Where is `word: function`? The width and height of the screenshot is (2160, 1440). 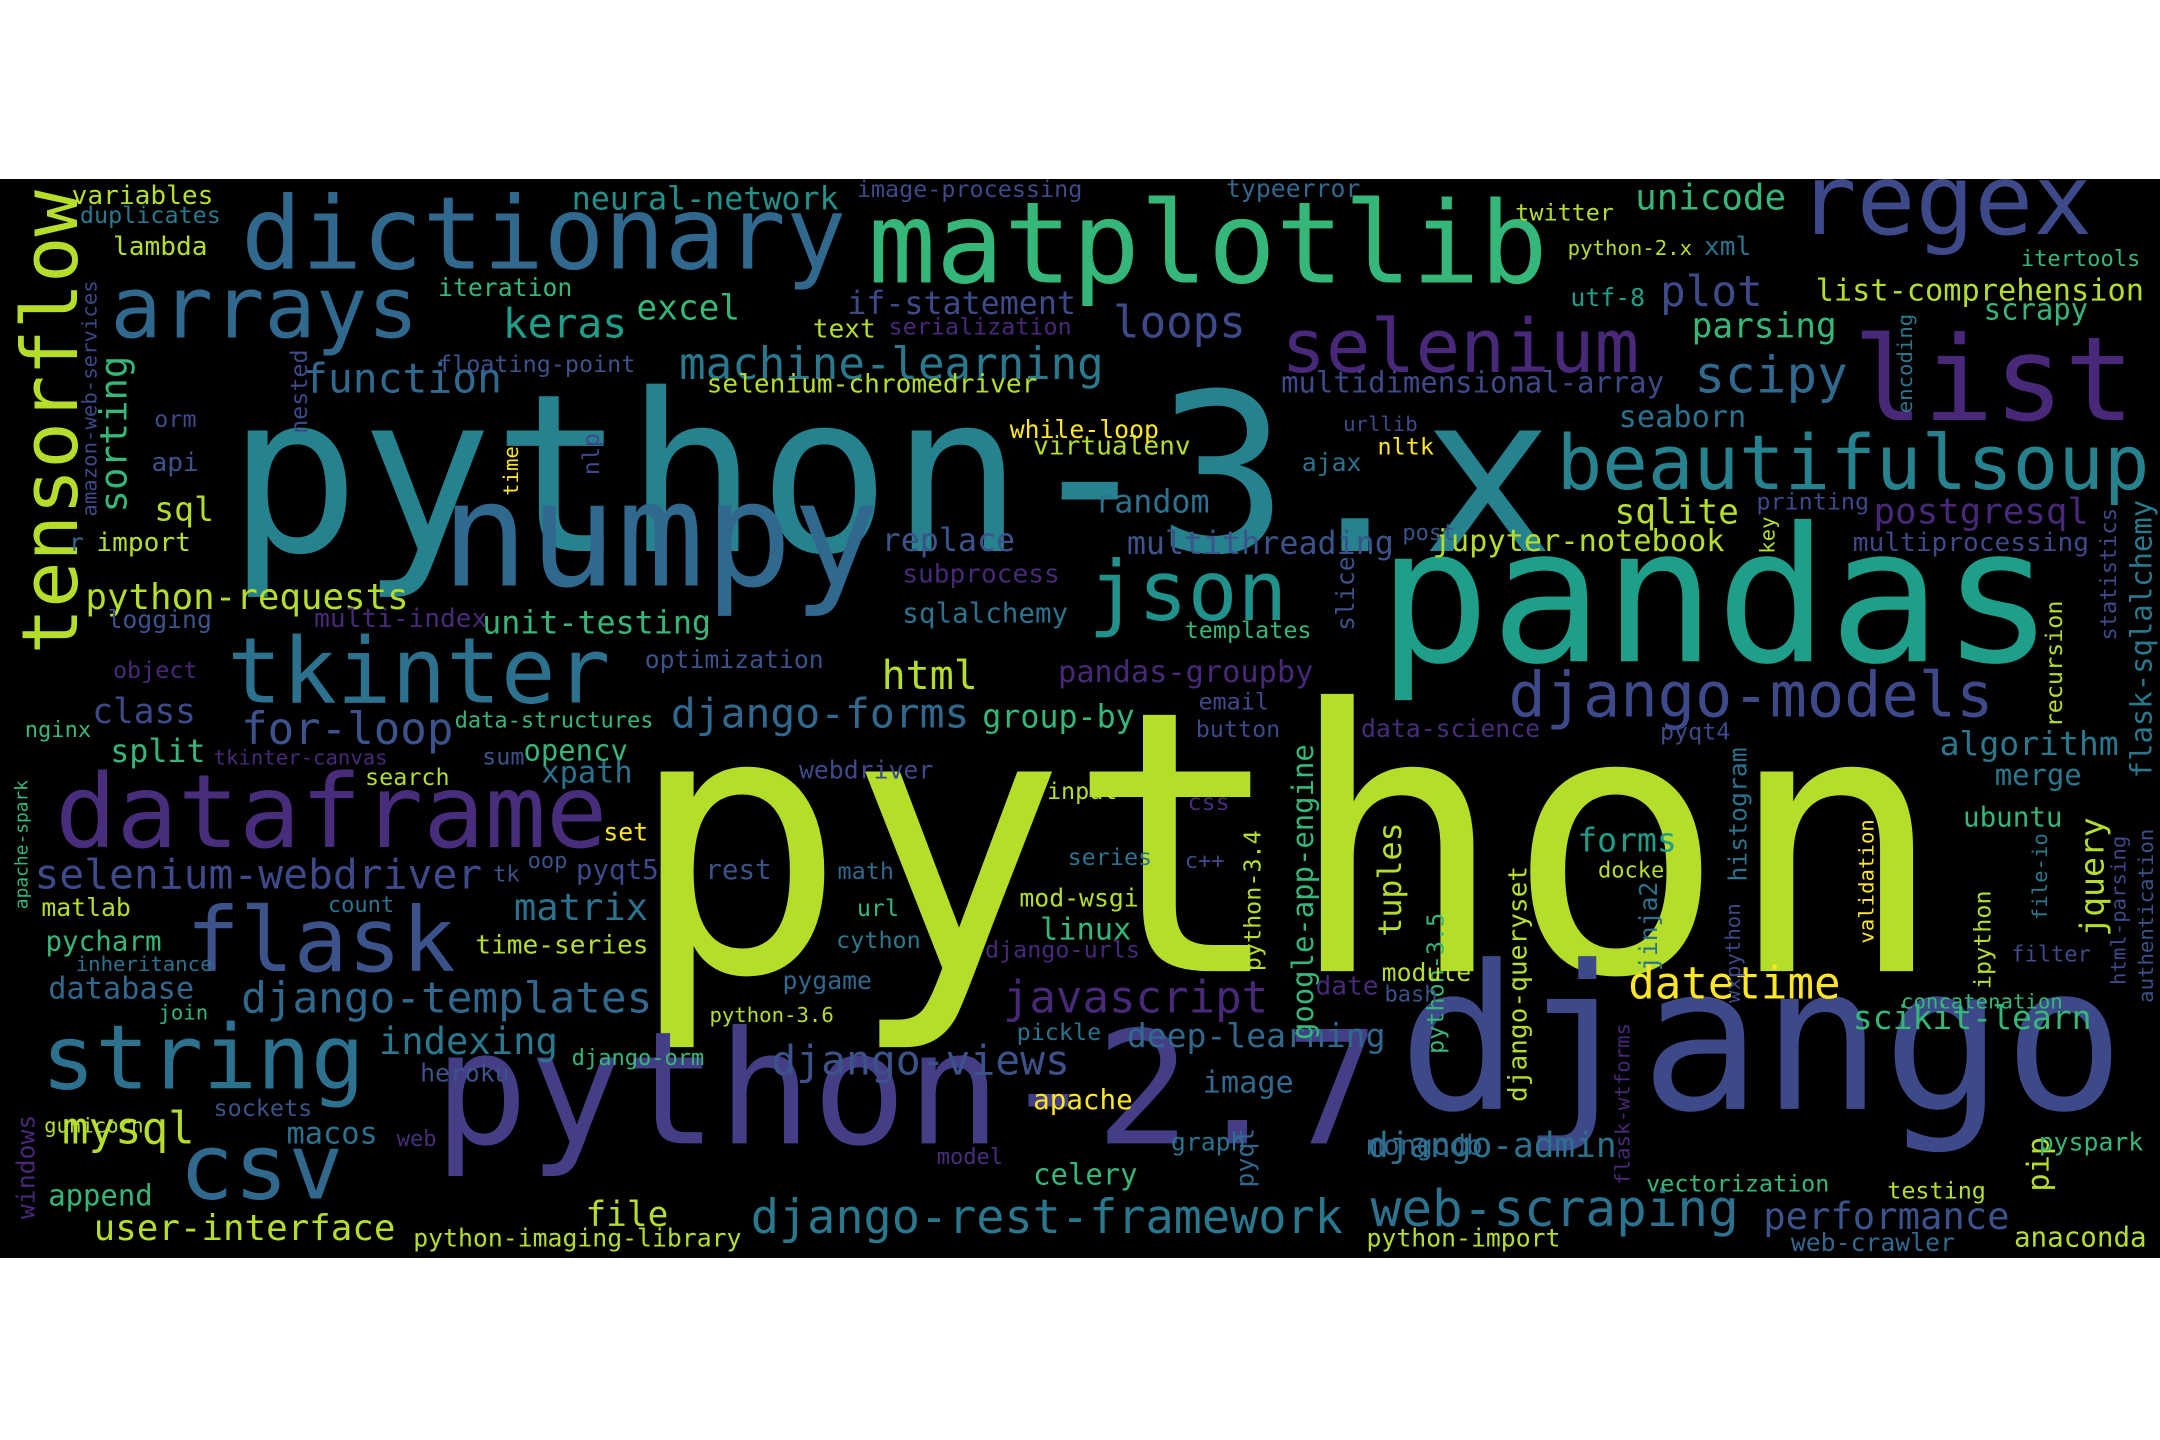
word: function is located at coordinates (402, 379).